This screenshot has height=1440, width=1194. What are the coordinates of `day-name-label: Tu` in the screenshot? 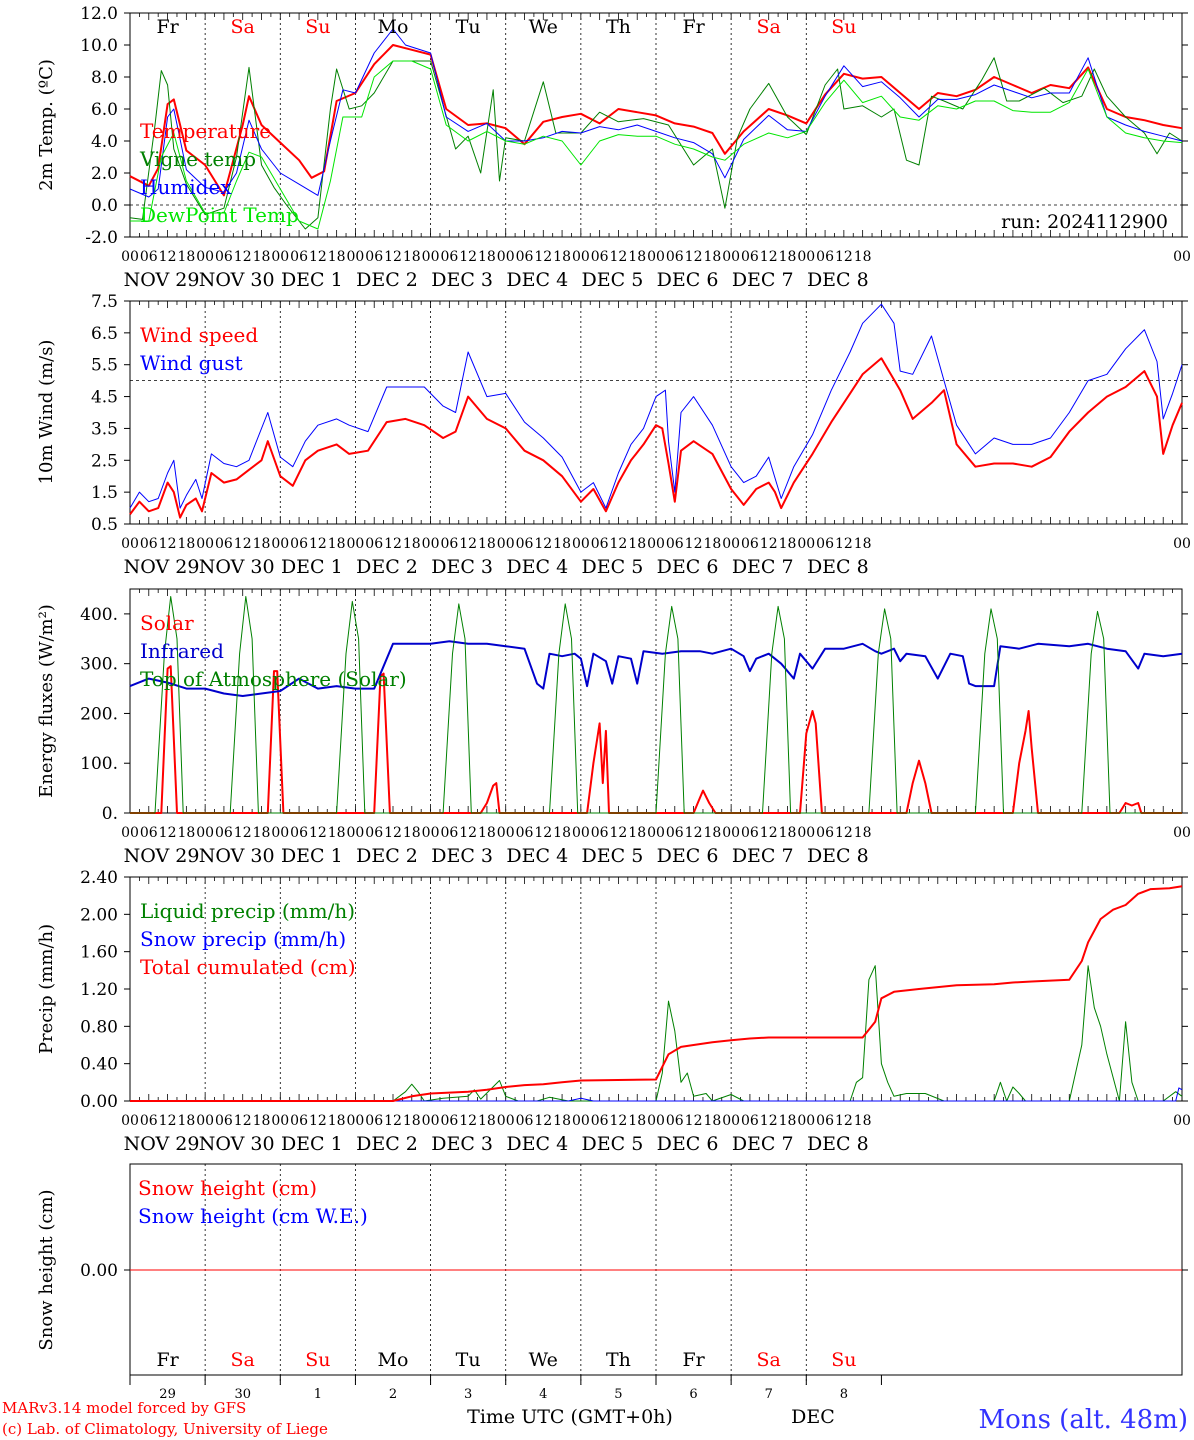 It's located at (468, 27).